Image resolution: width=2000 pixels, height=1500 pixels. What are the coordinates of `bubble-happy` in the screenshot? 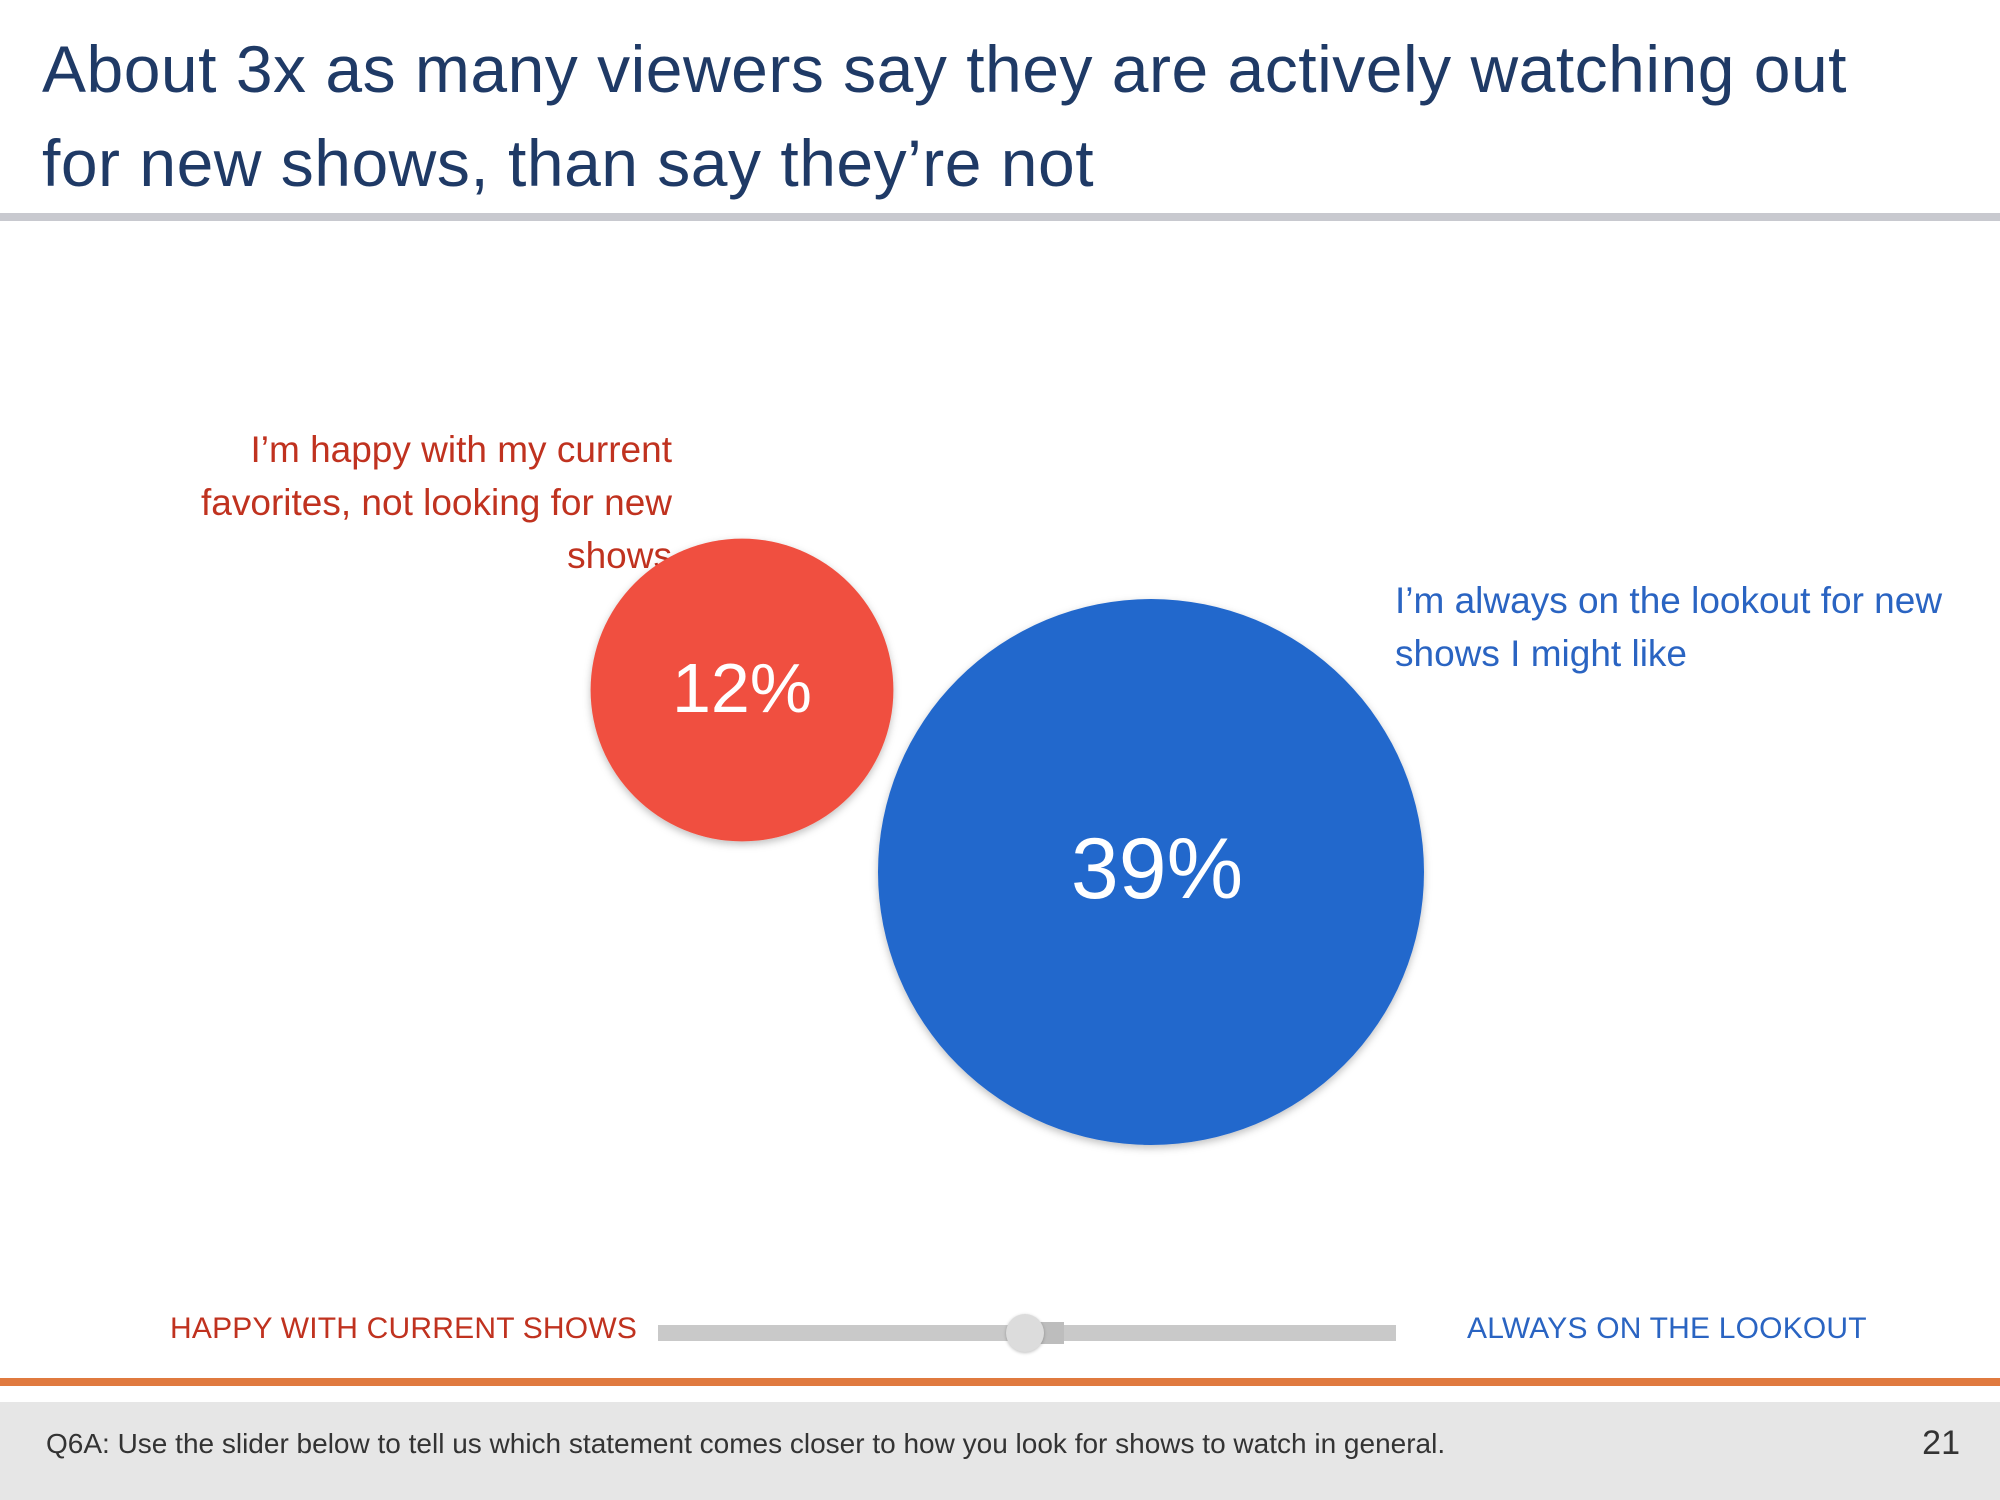 It's located at (742, 690).